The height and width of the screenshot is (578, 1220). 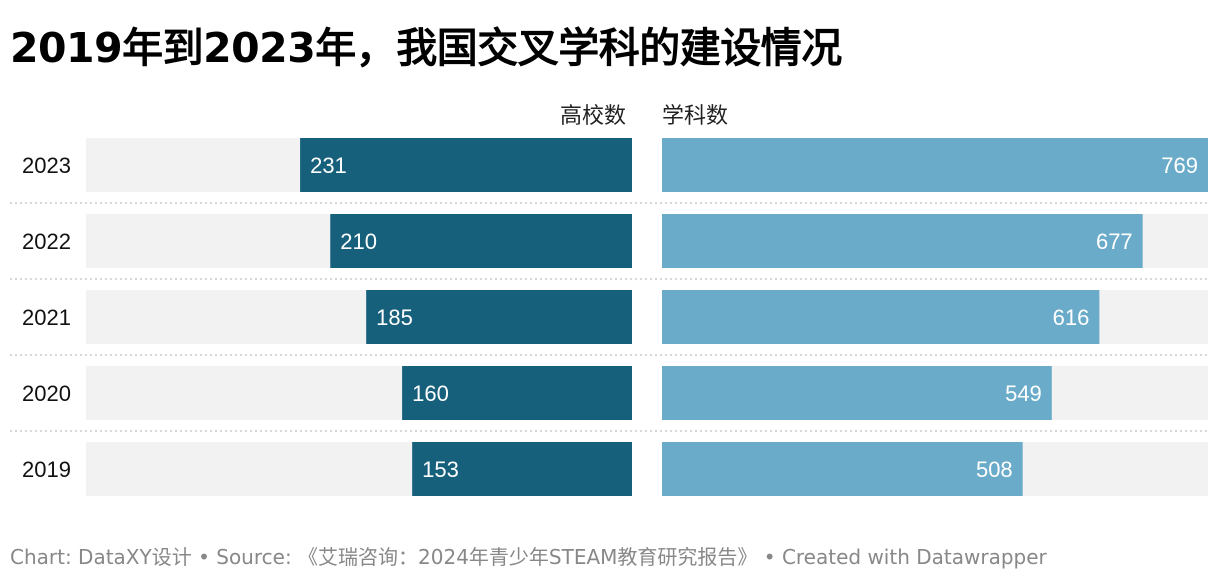 I want to click on discipline-count-label: 508, so click(x=994, y=469).